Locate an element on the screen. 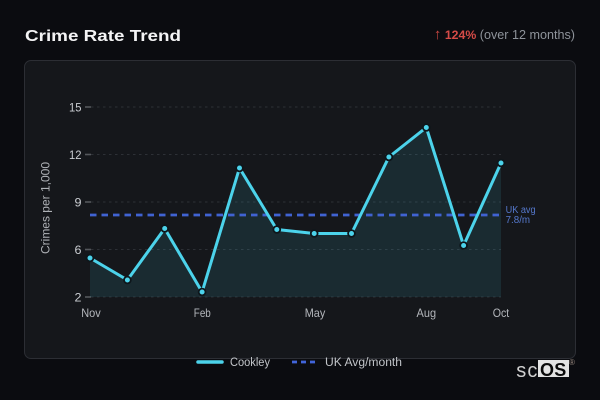 This screenshot has height=400, width=600. svg-text: Crimes per 1,000 is located at coordinates (46, 208).